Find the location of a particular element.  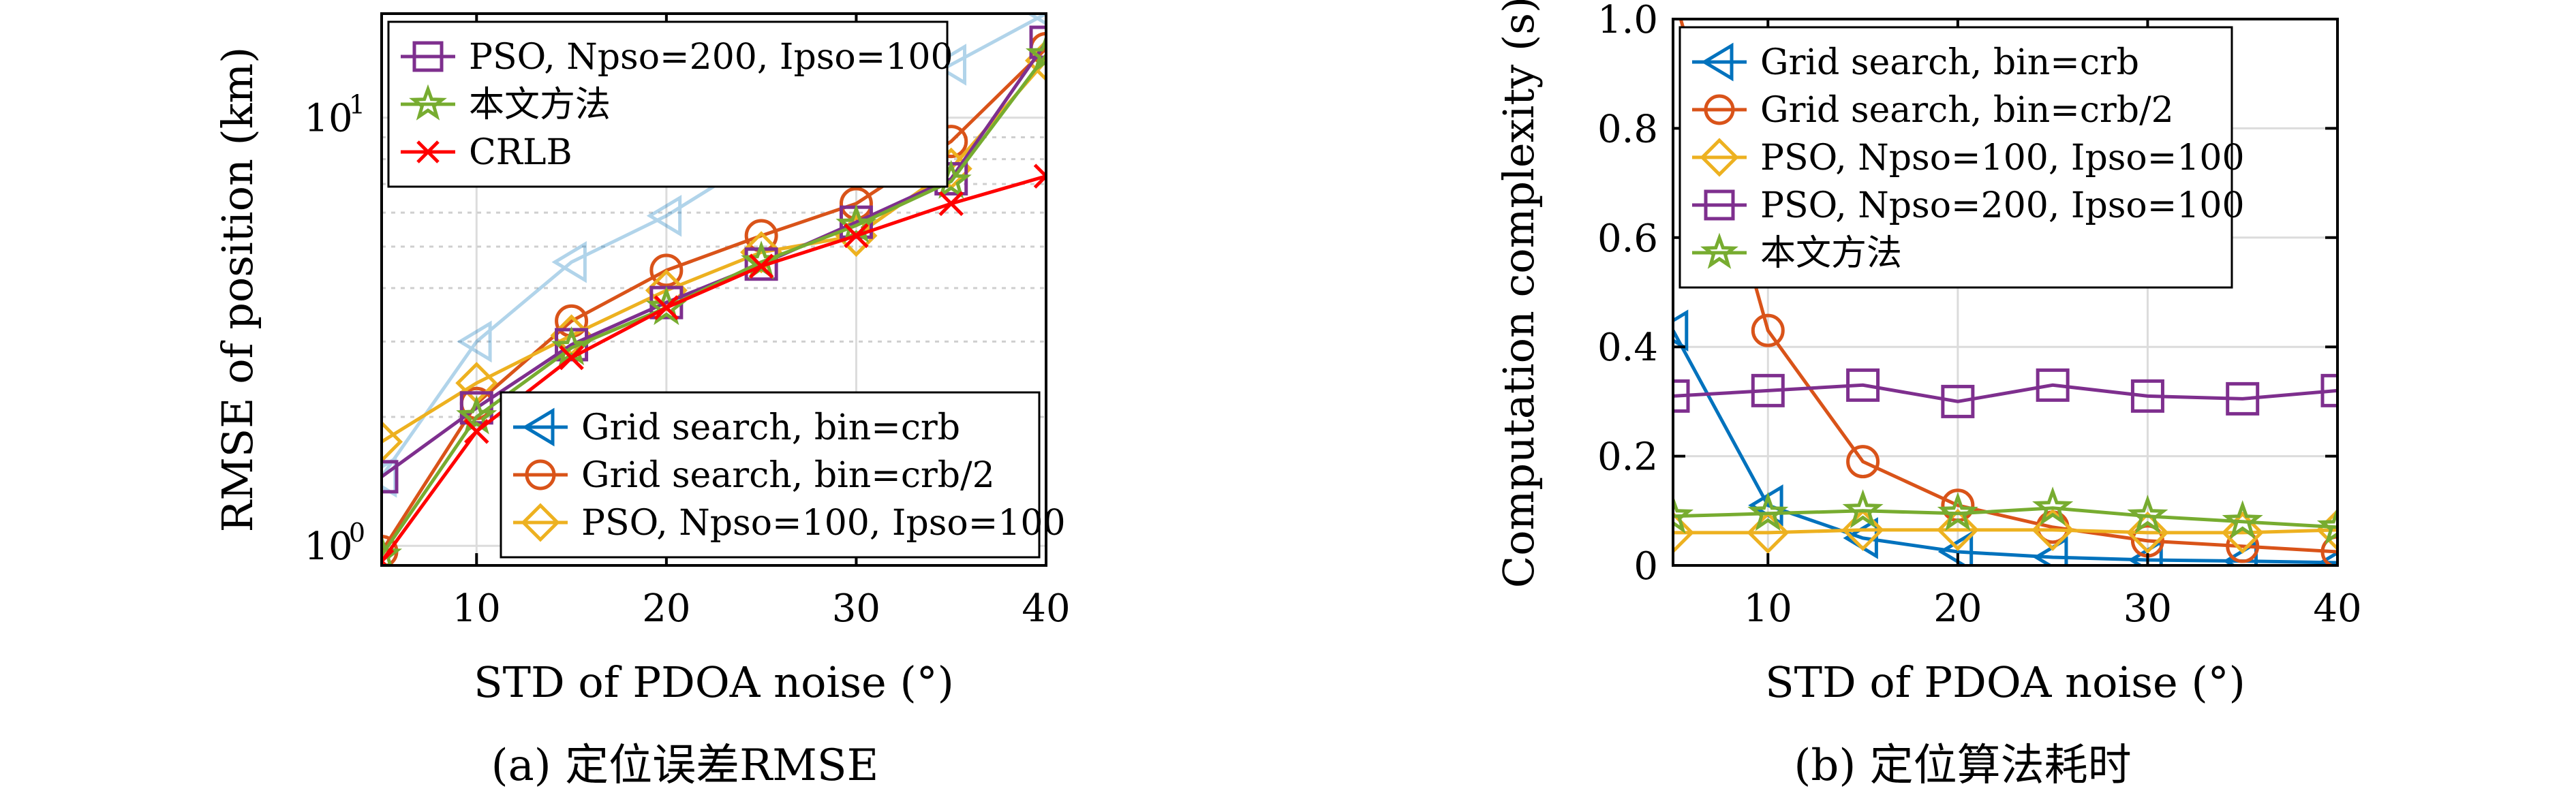

legend-label: Grid search, bin=crb/2 is located at coordinates (788, 475).